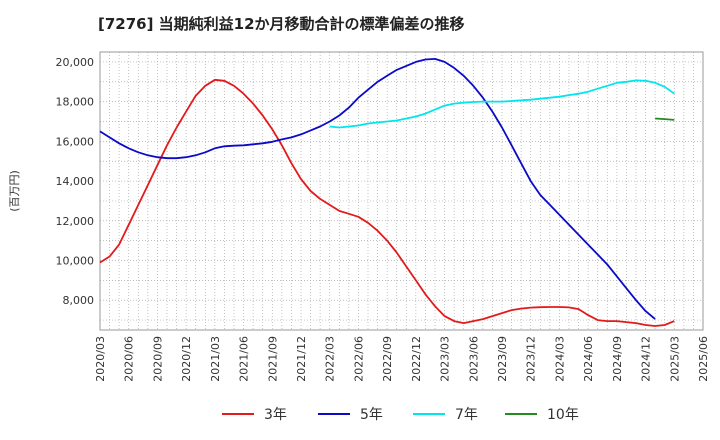  I want to click on x-tick-label: 2023/03, so click(445, 359).